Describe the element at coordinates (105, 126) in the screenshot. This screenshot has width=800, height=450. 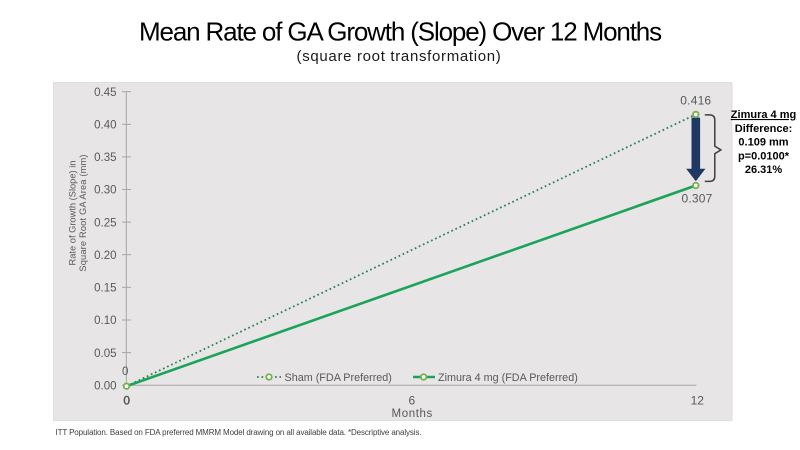
I see `svg-text: 0.40` at that location.